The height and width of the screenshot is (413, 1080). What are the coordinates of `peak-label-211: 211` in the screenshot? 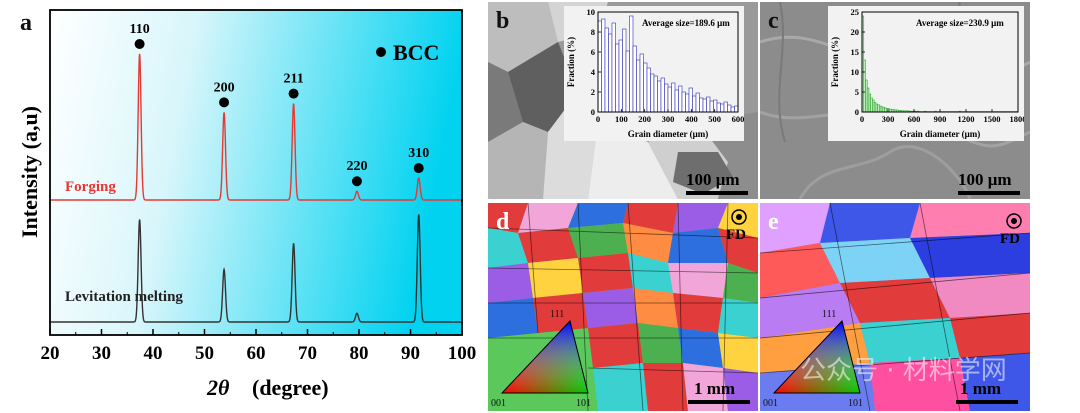 It's located at (293, 79).